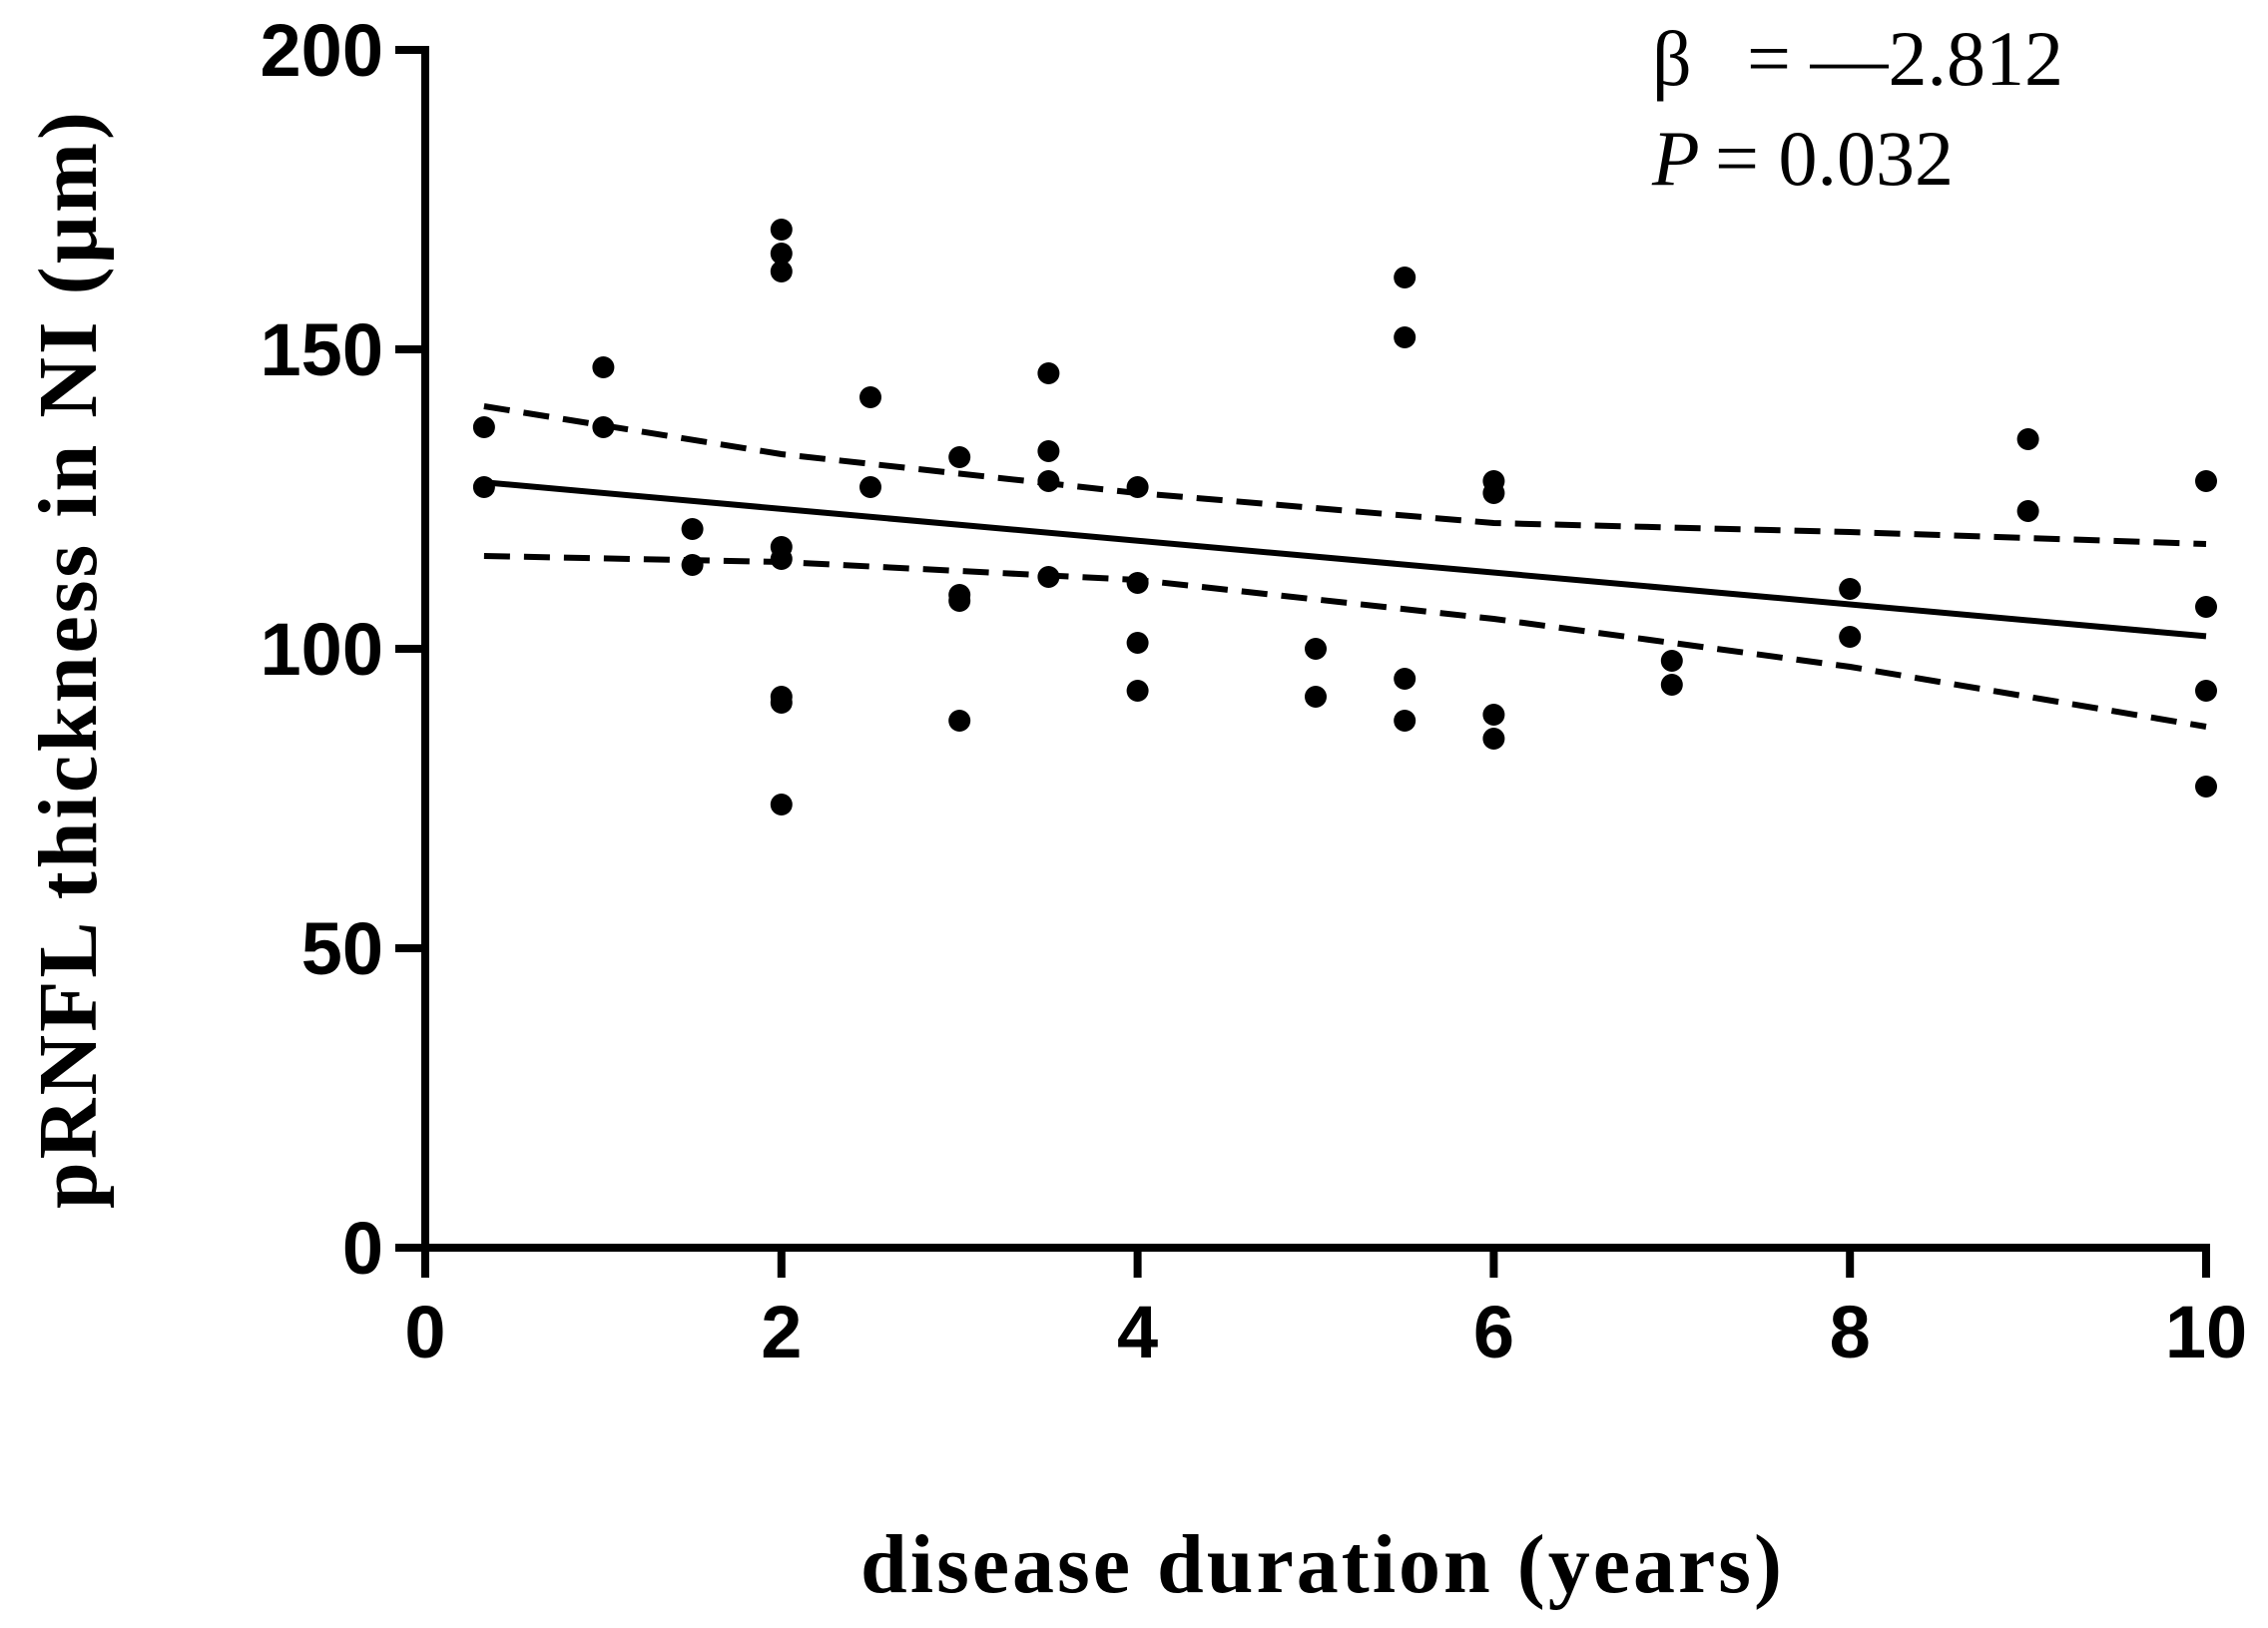 The image size is (2268, 1628). I want to click on p-value: = 0.032, so click(1834, 158).